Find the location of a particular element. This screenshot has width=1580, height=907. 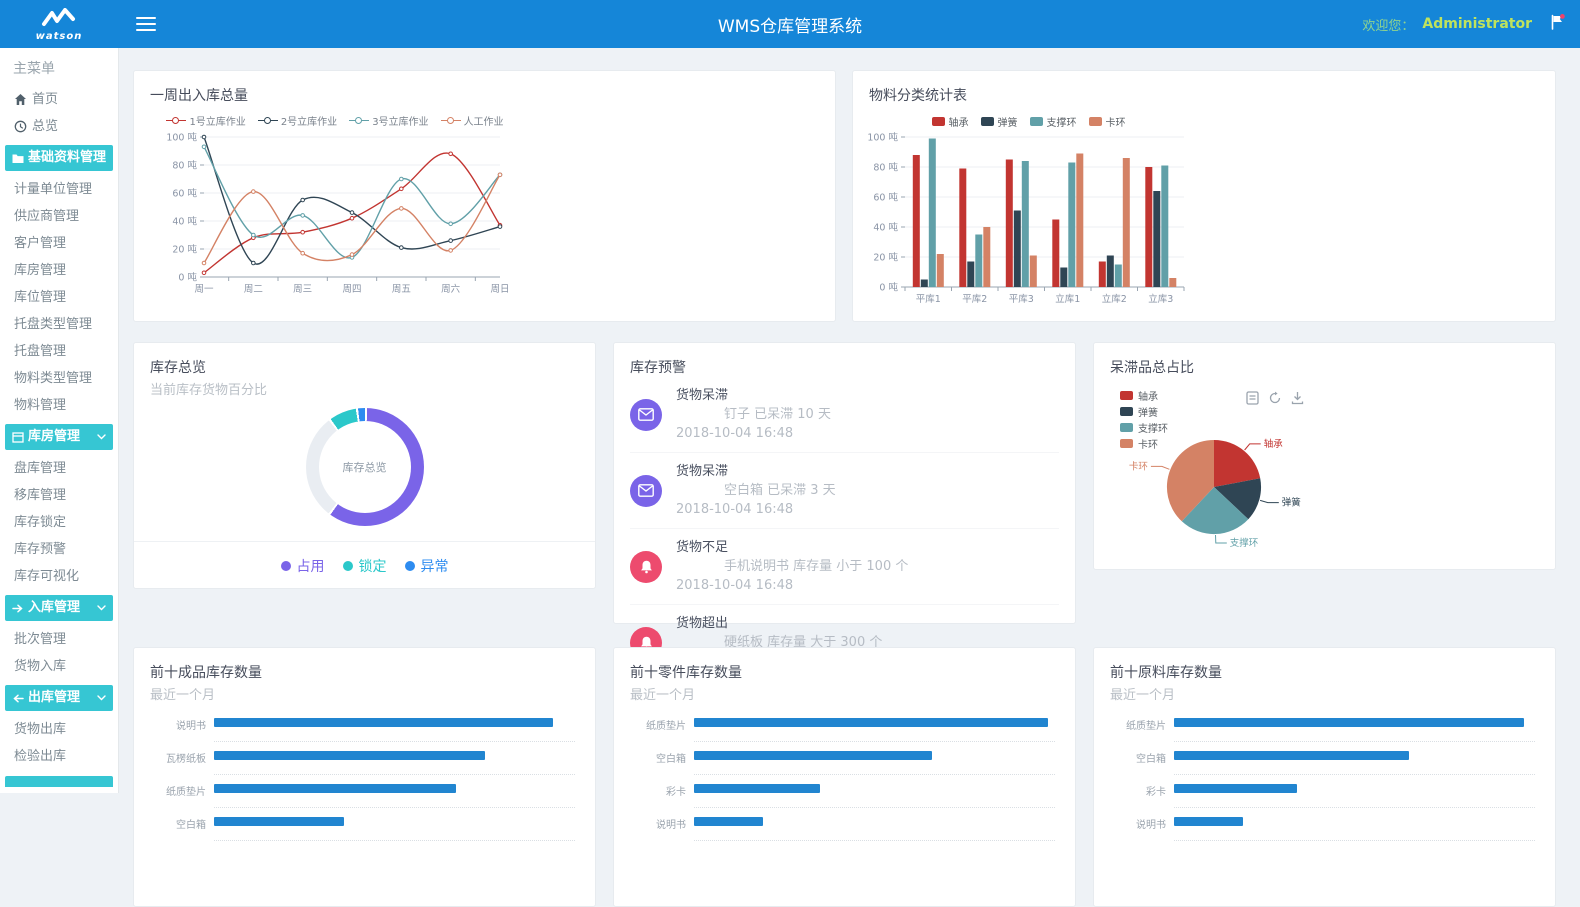

sidebar-item-首页: 首页 is located at coordinates (59, 99).